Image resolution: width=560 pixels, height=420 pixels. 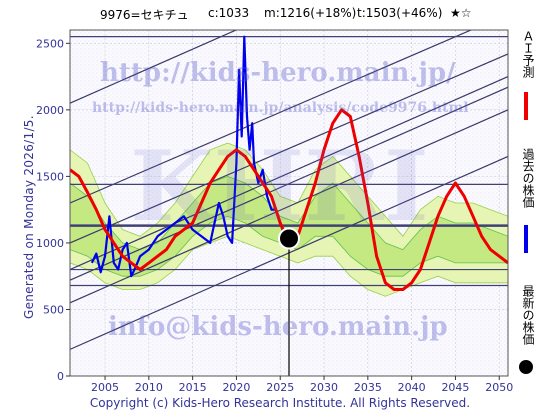 What do you see at coordinates (29, 217) in the screenshot?
I see `generated-date: Generated on Monday 2026/1/5.` at bounding box center [29, 217].